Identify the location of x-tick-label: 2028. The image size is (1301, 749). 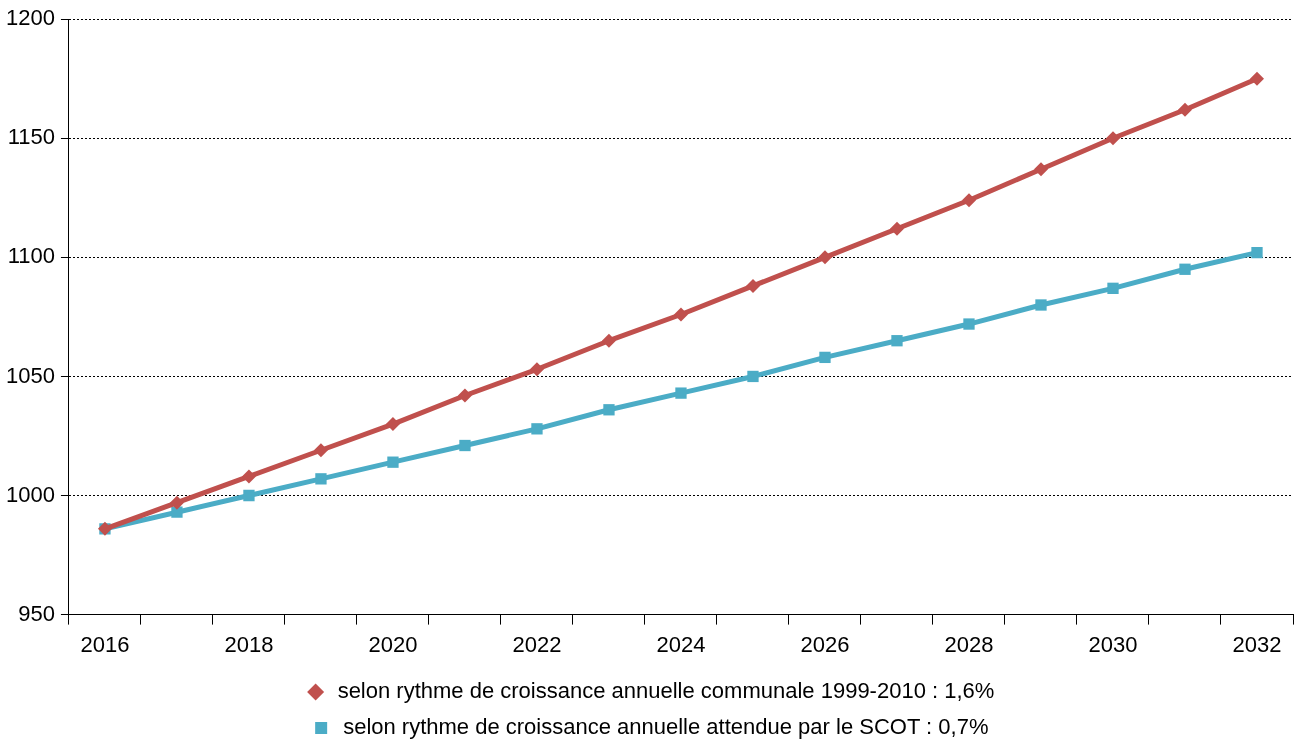
(969, 644).